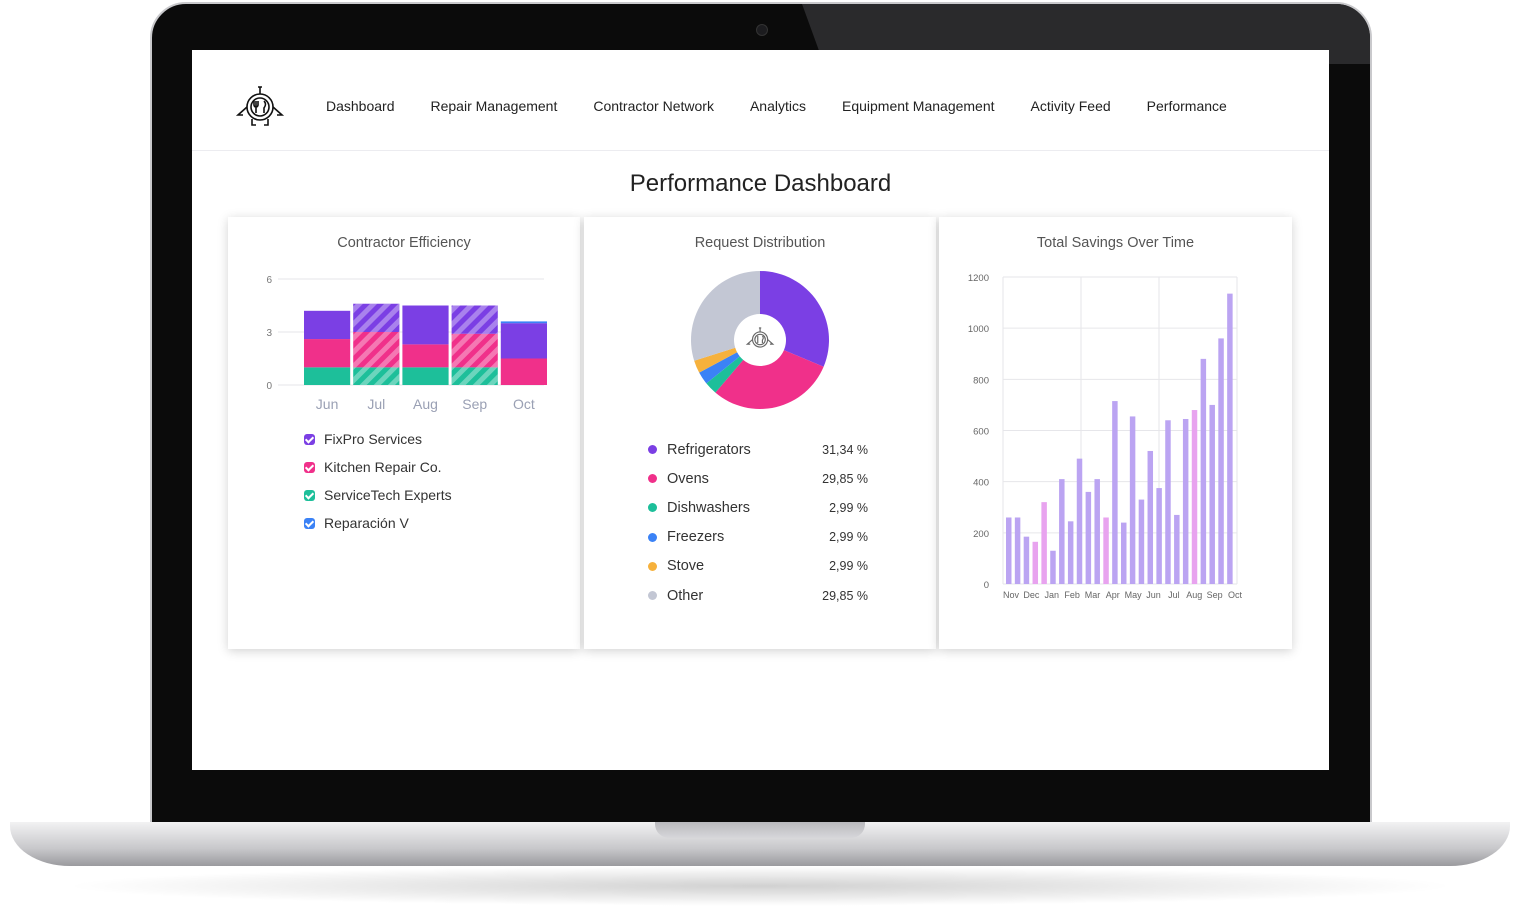 This screenshot has height=920, width=1520. What do you see at coordinates (653, 106) in the screenshot?
I see `nav-item-contractor-network: Contractor Network` at bounding box center [653, 106].